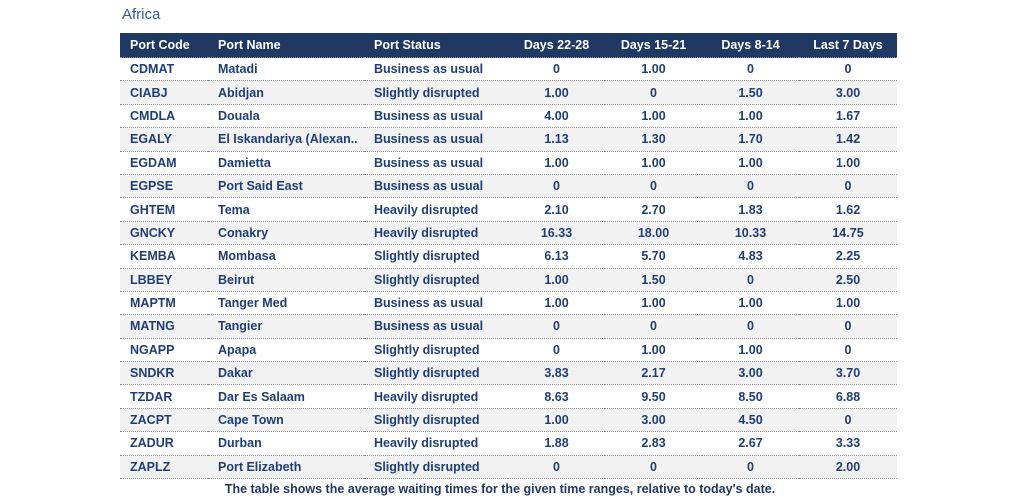 The height and width of the screenshot is (500, 1017). I want to click on header-port-name: Port Name, so click(286, 45).